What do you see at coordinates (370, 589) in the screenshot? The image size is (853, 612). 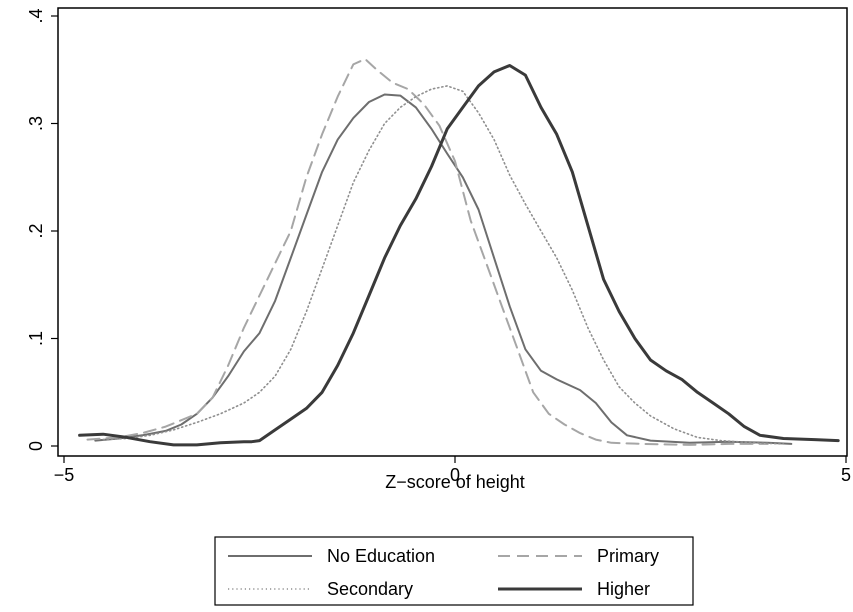 I see `legend-label: Secondary` at bounding box center [370, 589].